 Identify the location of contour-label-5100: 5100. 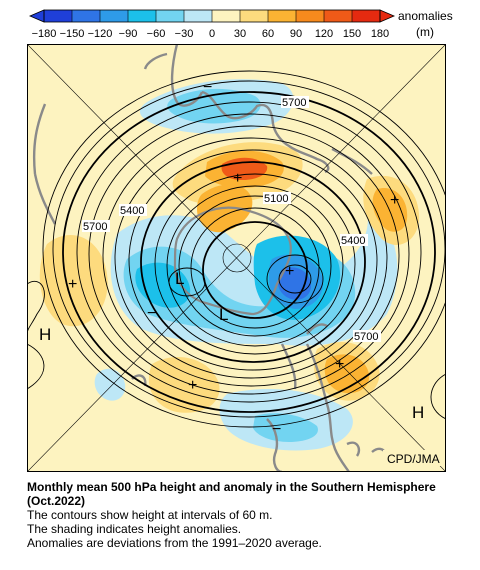
(276, 199).